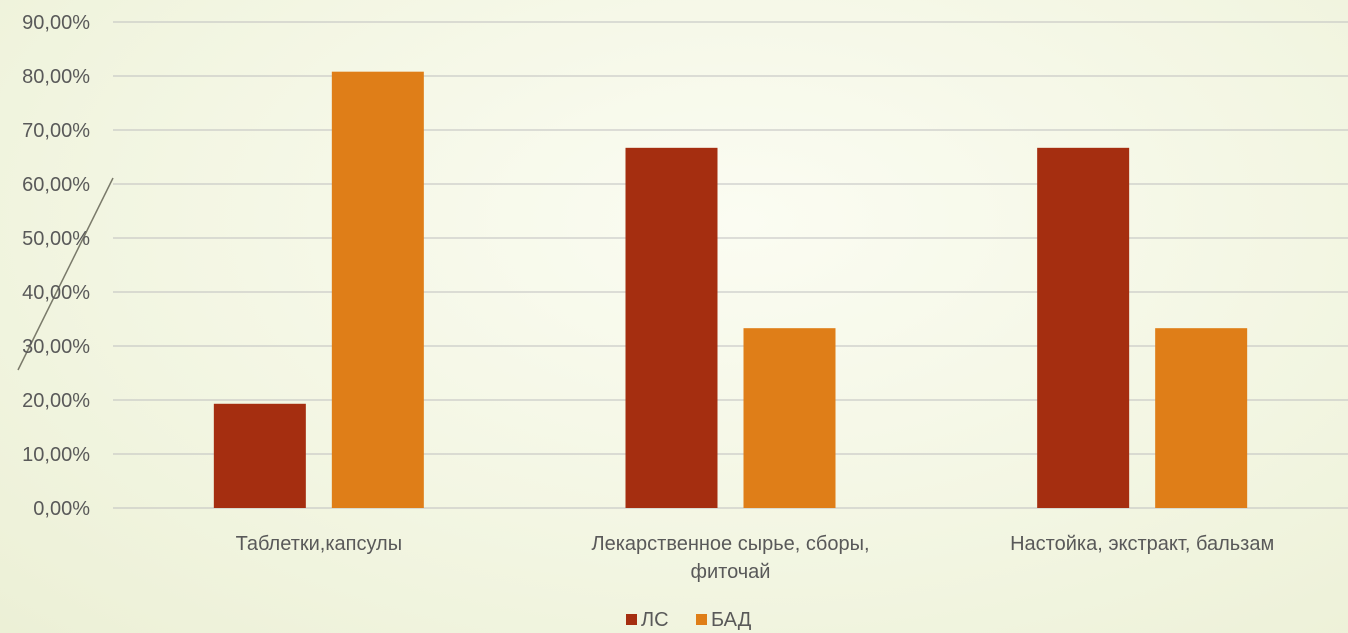  I want to click on y-tick-label: 10,00%, so click(56, 455).